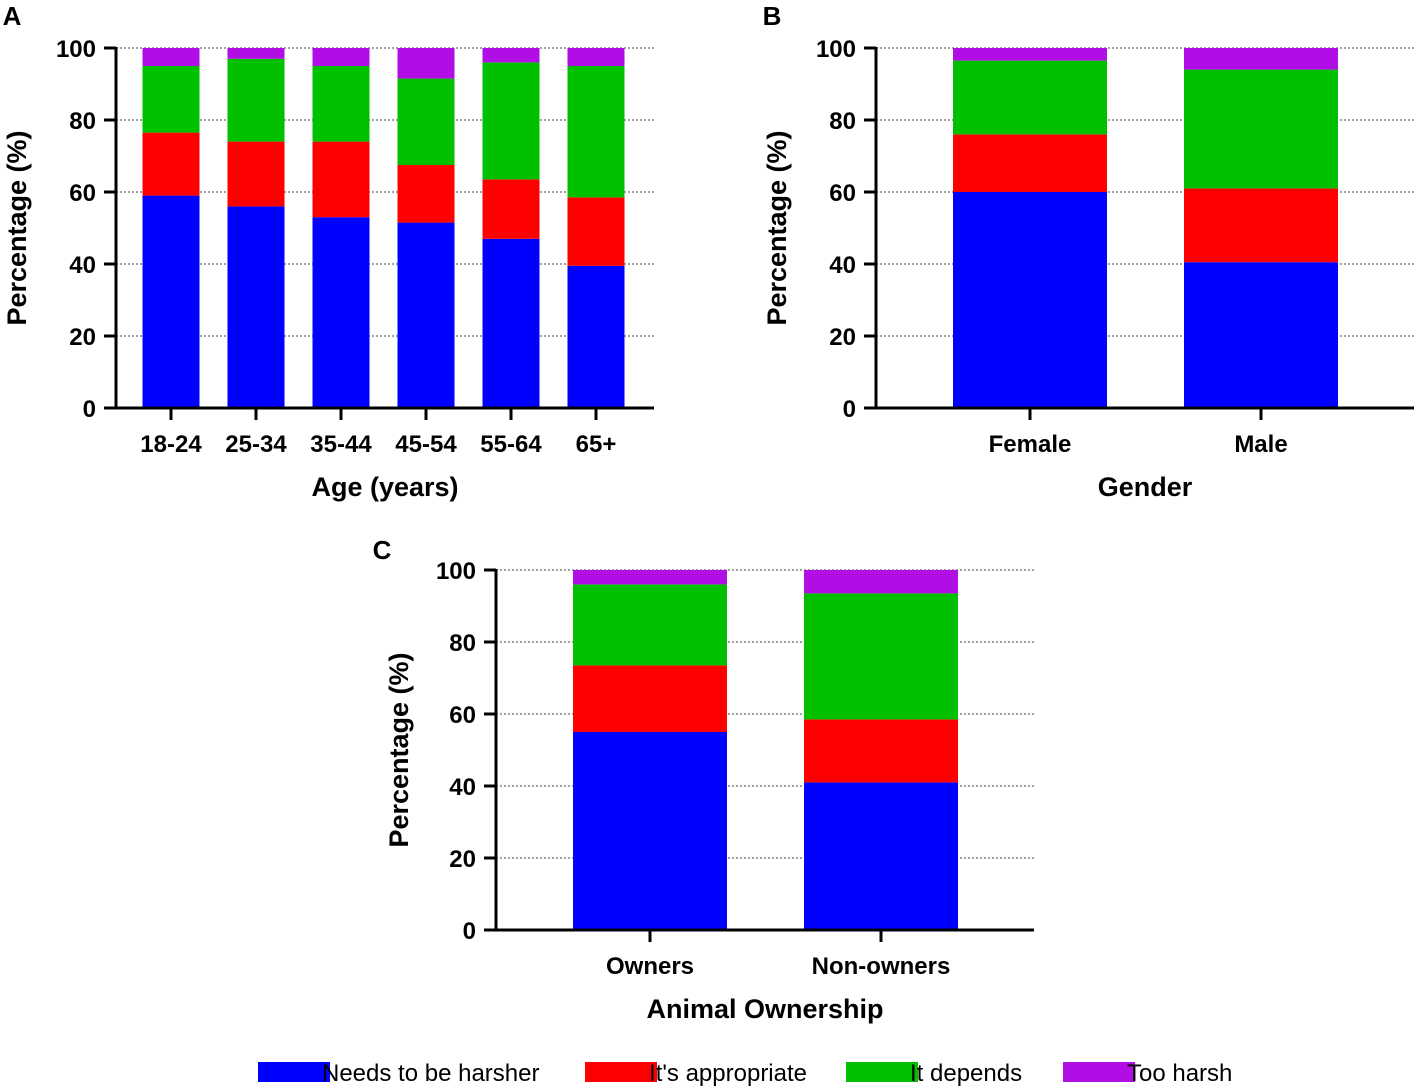  I want to click on panel-a-y-tick-label-0: 0, so click(89, 409).